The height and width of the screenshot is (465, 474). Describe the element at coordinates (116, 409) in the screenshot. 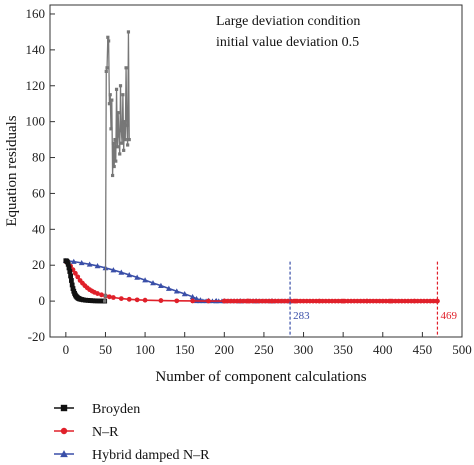

I see `legend-label: Broyden` at that location.